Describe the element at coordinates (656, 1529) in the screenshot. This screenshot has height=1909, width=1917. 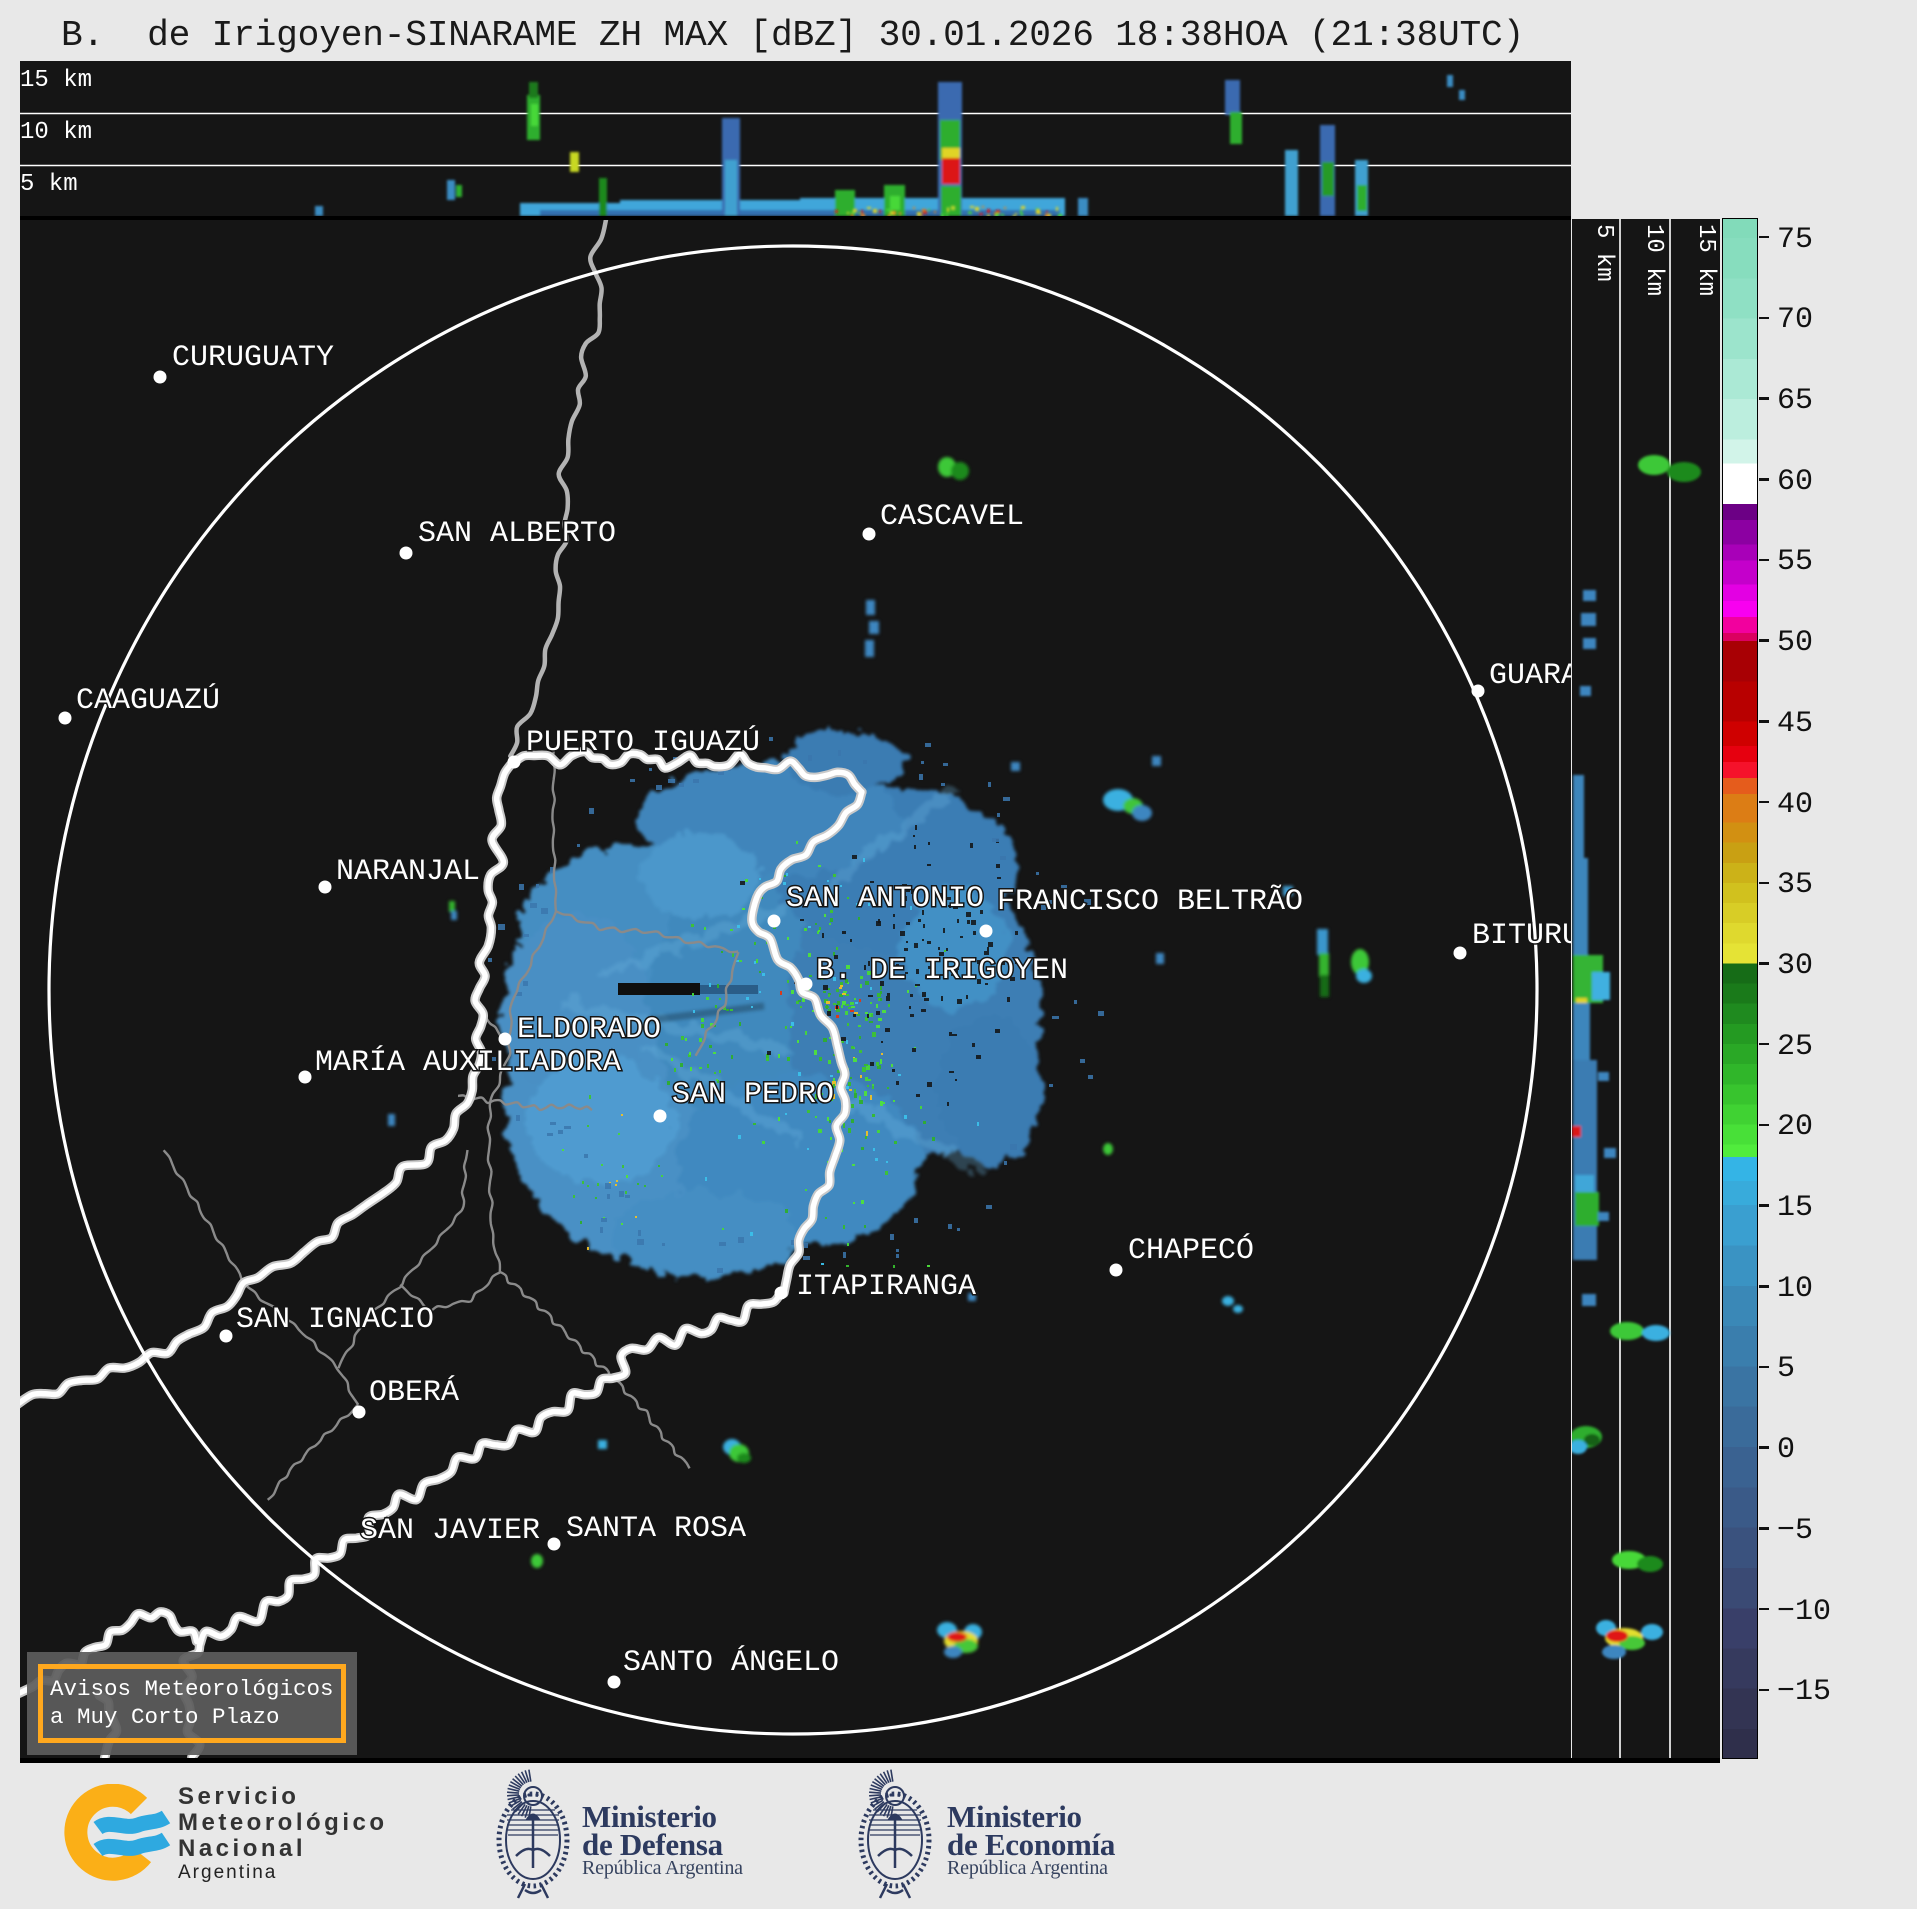
I see `svg-text: SANTA ROSA` at that location.